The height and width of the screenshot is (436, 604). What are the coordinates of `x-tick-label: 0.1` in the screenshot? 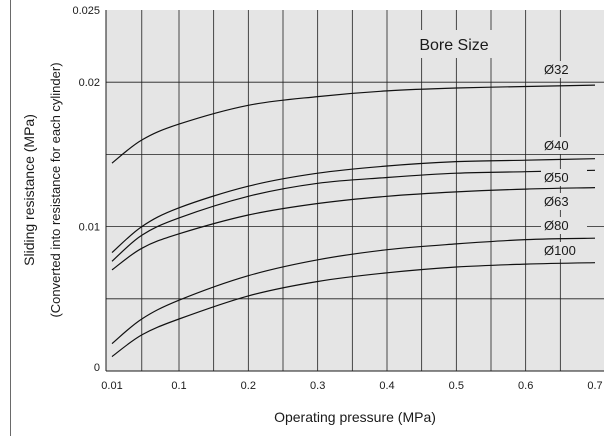 It's located at (178, 386).